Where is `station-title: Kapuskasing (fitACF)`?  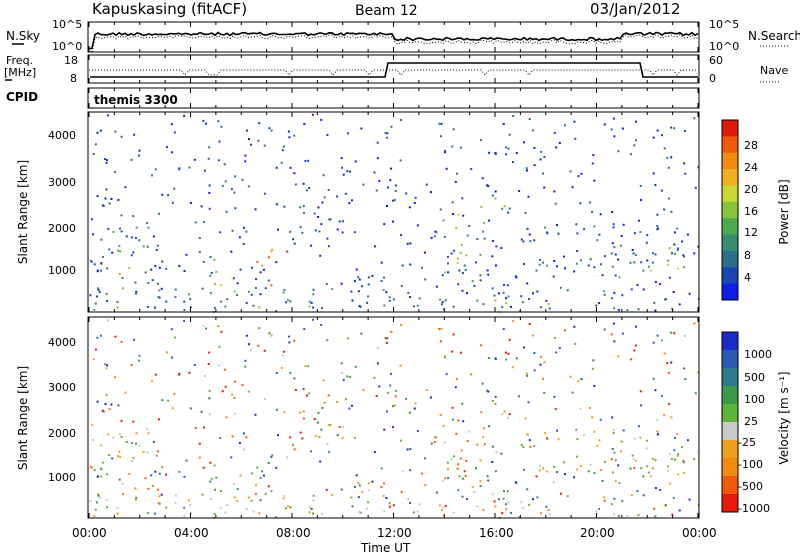
station-title: Kapuskasing (fitACF) is located at coordinates (169, 9).